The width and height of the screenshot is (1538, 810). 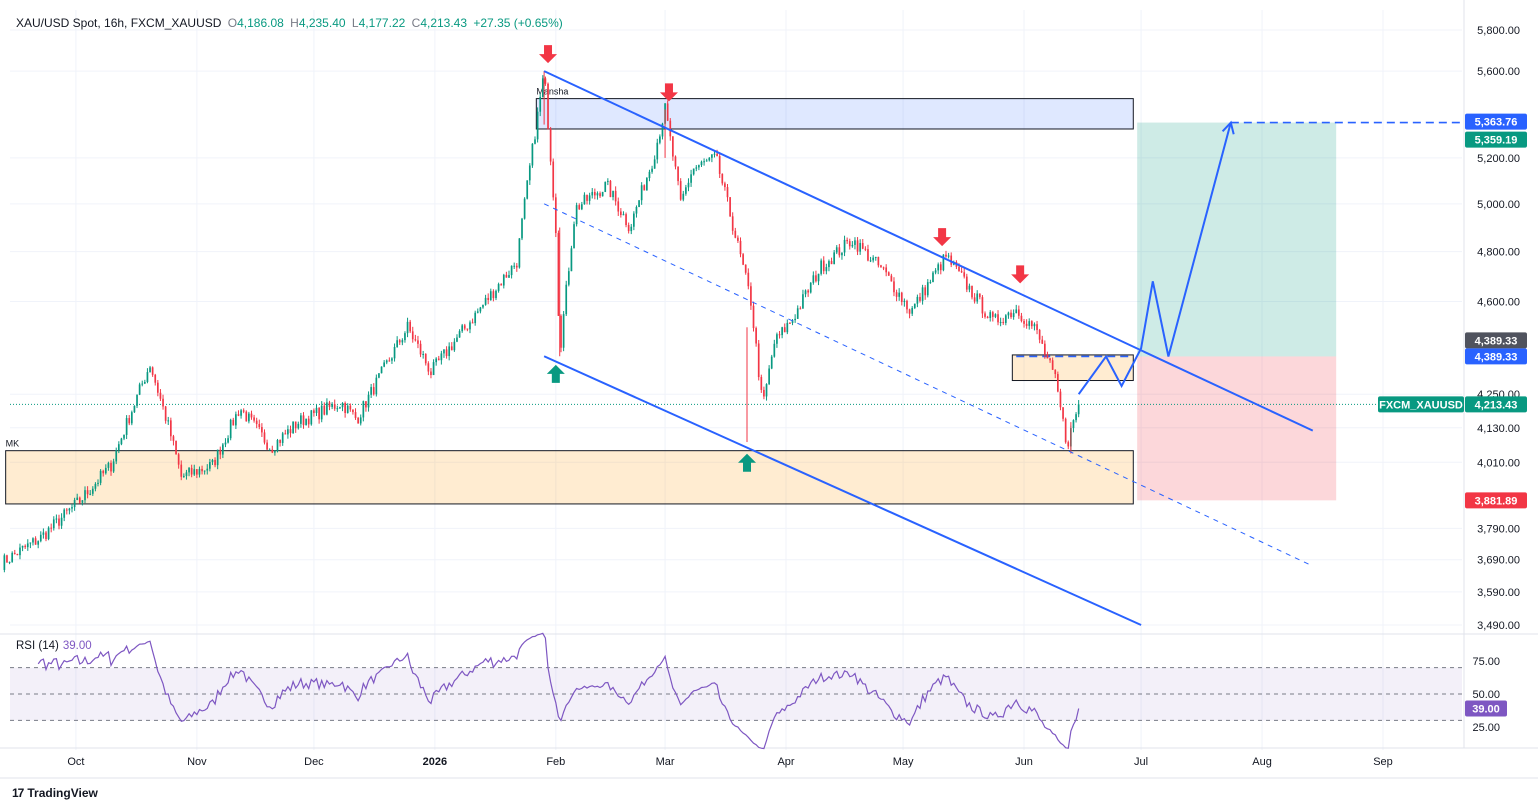 I want to click on zone-label: Mansha, so click(x=552, y=92).